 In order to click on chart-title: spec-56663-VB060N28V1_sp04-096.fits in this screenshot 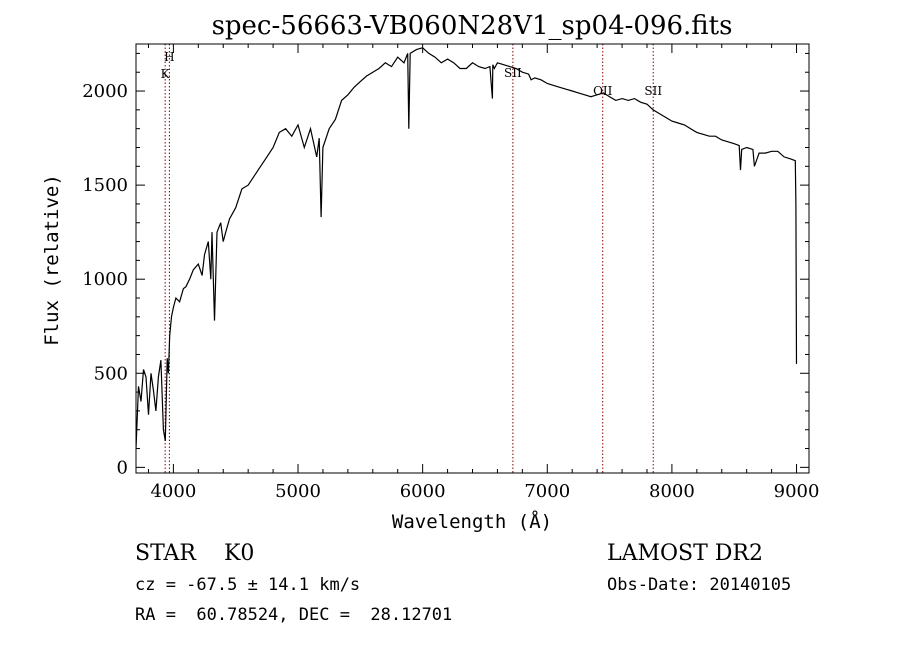, I will do `click(472, 26)`.